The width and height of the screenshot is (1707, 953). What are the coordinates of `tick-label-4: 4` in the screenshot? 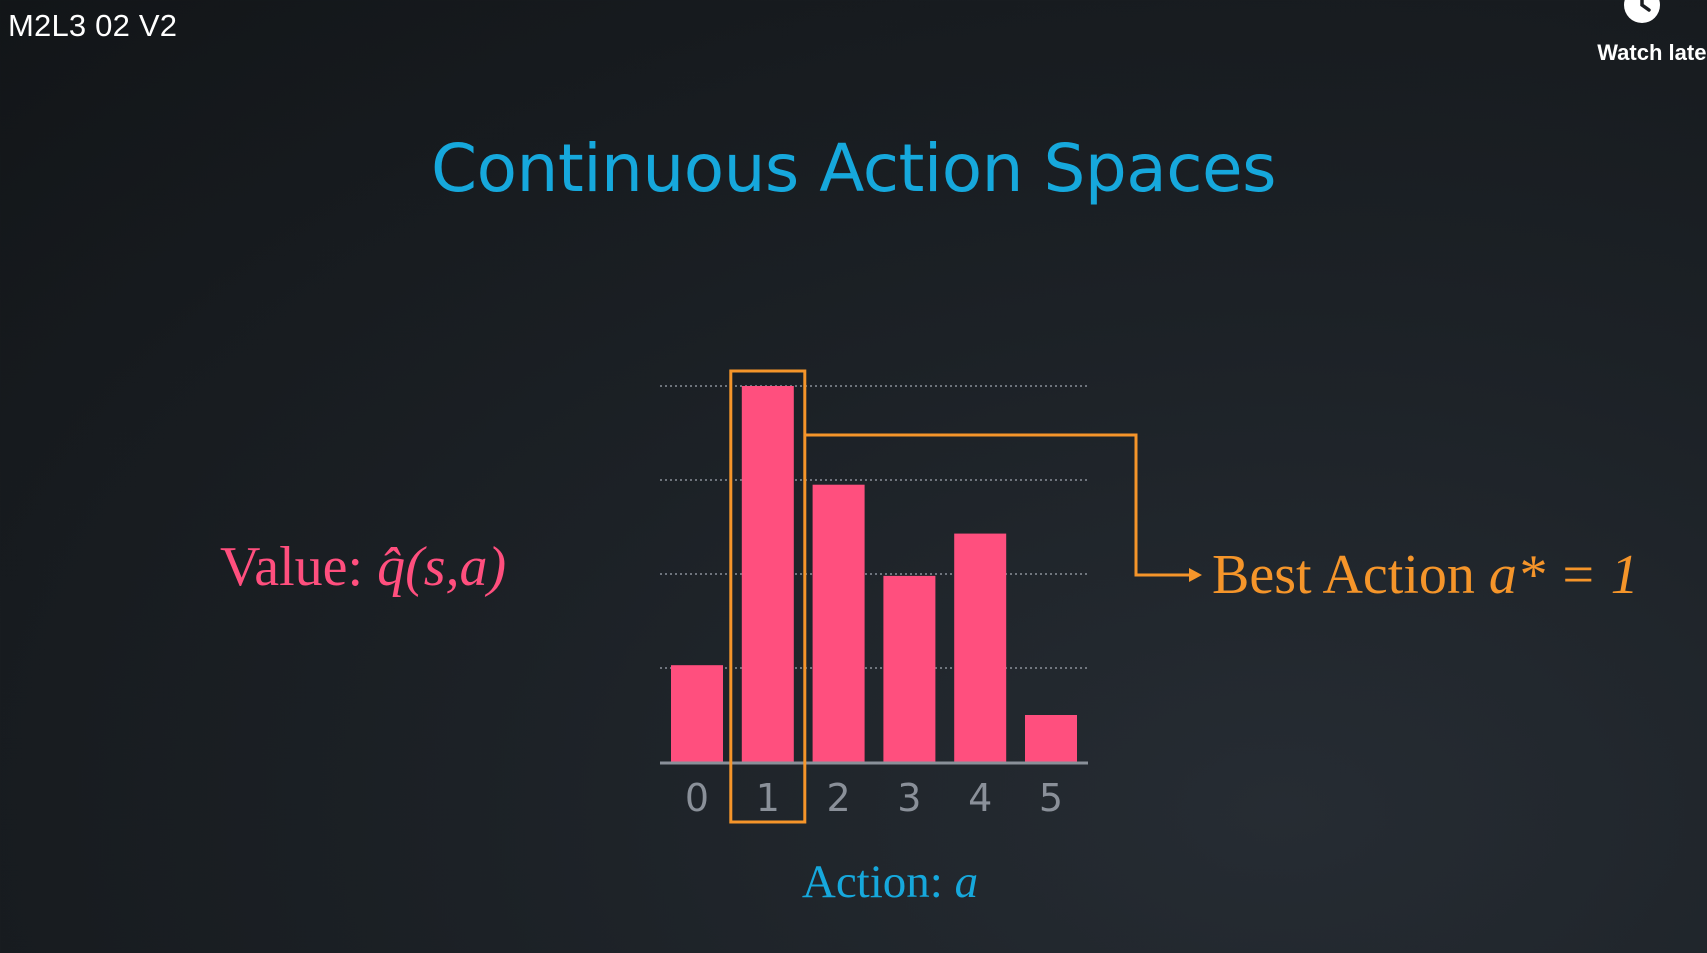 It's located at (980, 798).